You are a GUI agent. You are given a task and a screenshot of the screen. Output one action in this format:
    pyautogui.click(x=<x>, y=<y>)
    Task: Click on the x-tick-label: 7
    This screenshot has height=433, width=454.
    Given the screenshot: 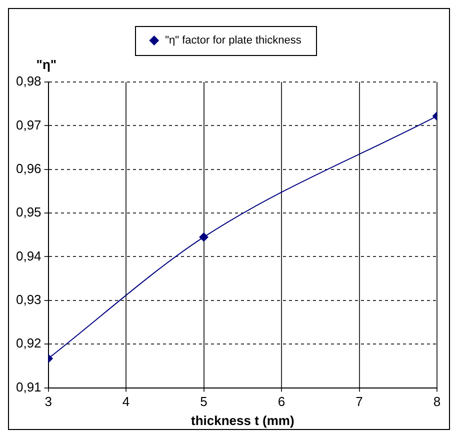 What is the action you would take?
    pyautogui.click(x=359, y=402)
    